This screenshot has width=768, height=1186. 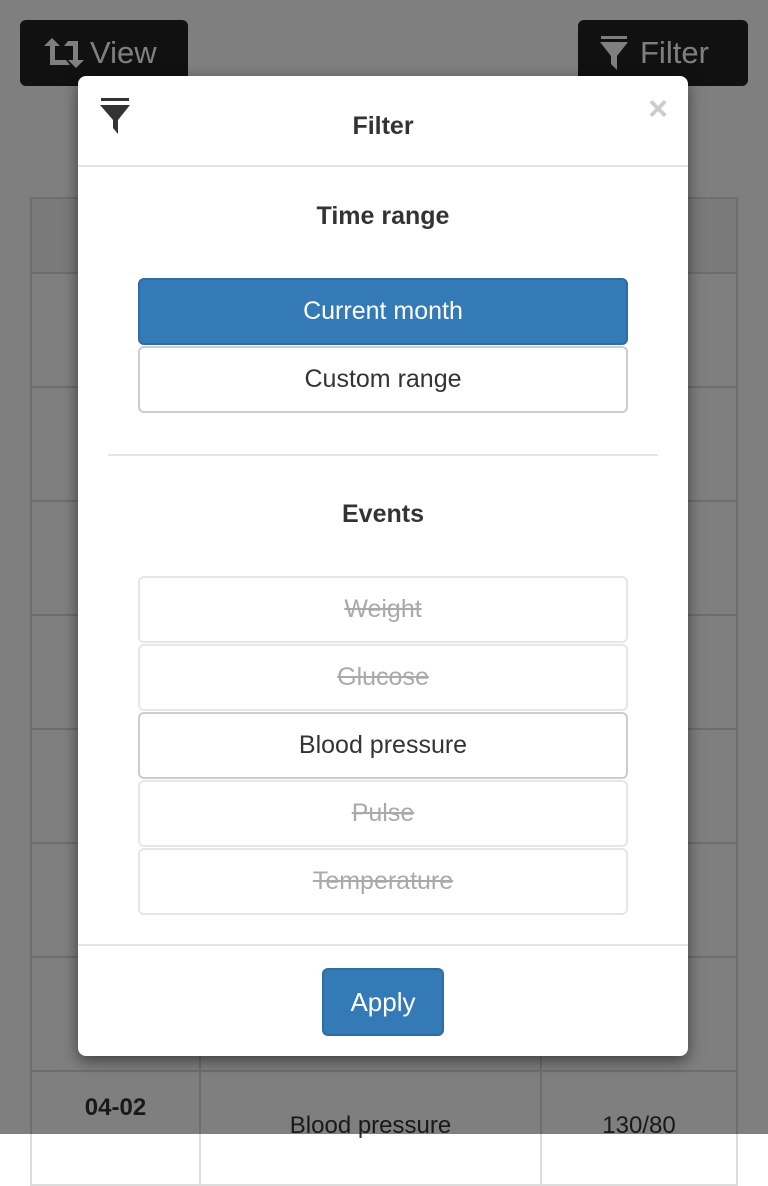 I want to click on event-glucose: Glucose, so click(x=383, y=677).